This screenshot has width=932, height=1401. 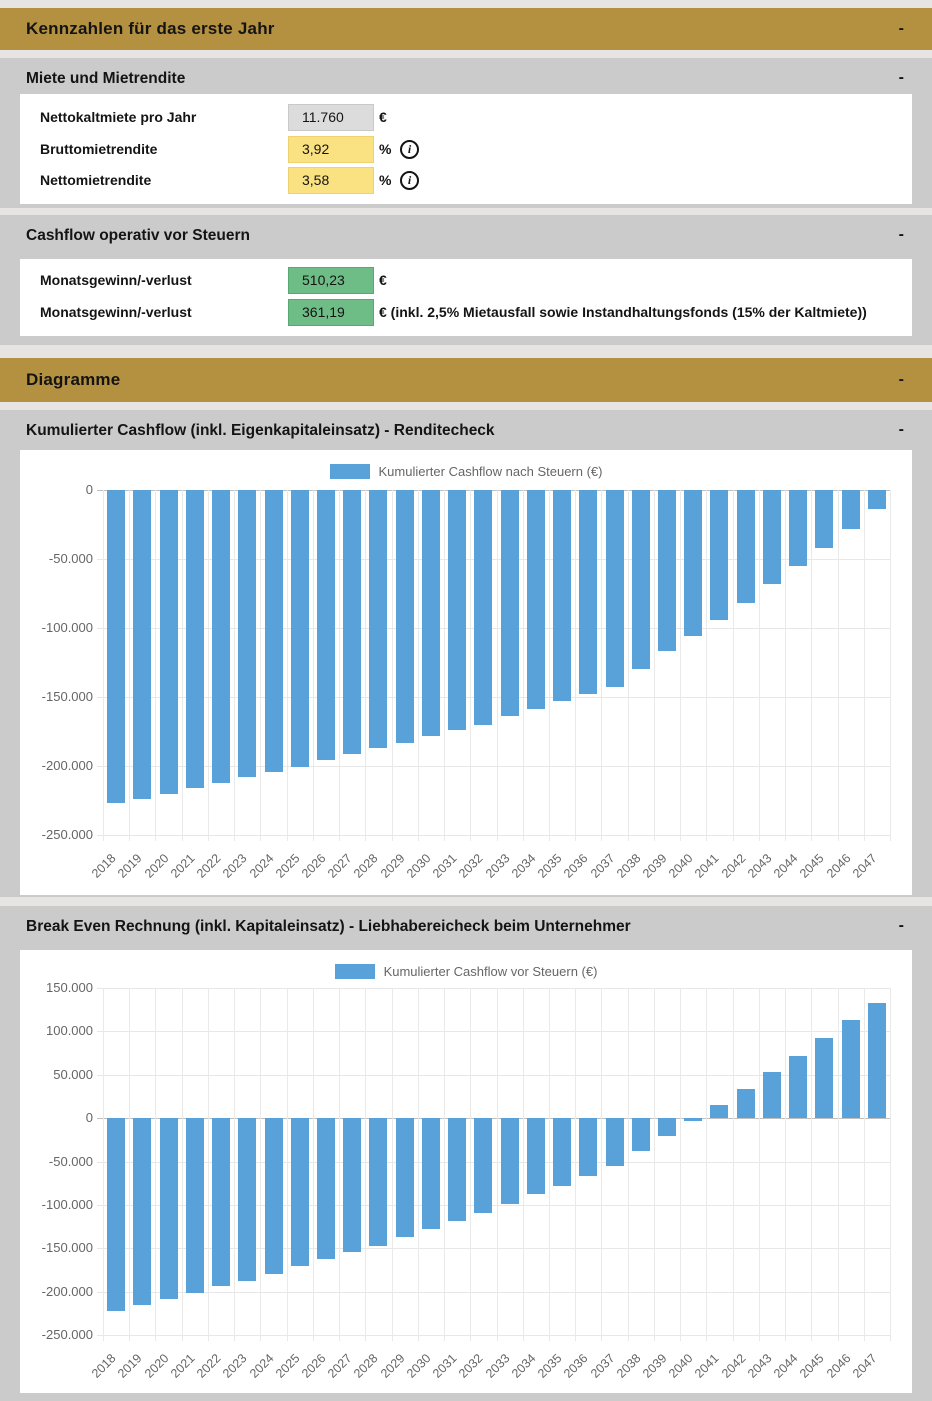 I want to click on collapse-toggle-kennzahlen: -, so click(x=901, y=28).